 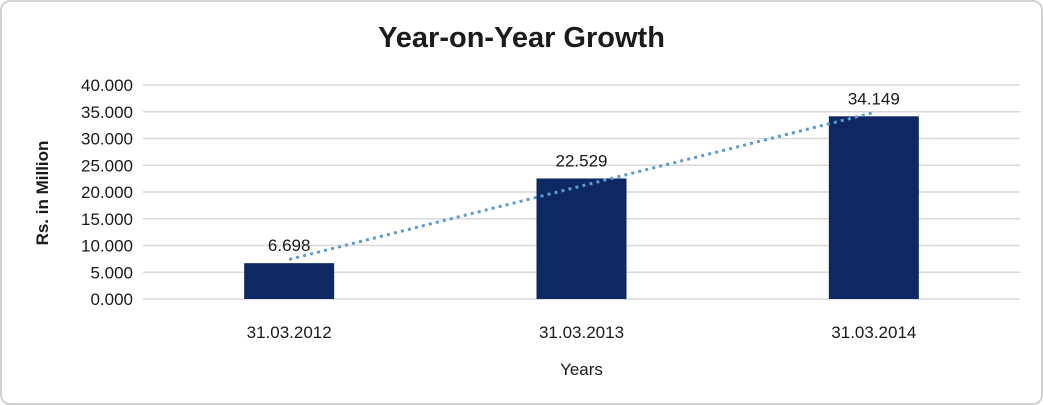 What do you see at coordinates (107, 139) in the screenshot?
I see `y-tick-label: 30.000` at bounding box center [107, 139].